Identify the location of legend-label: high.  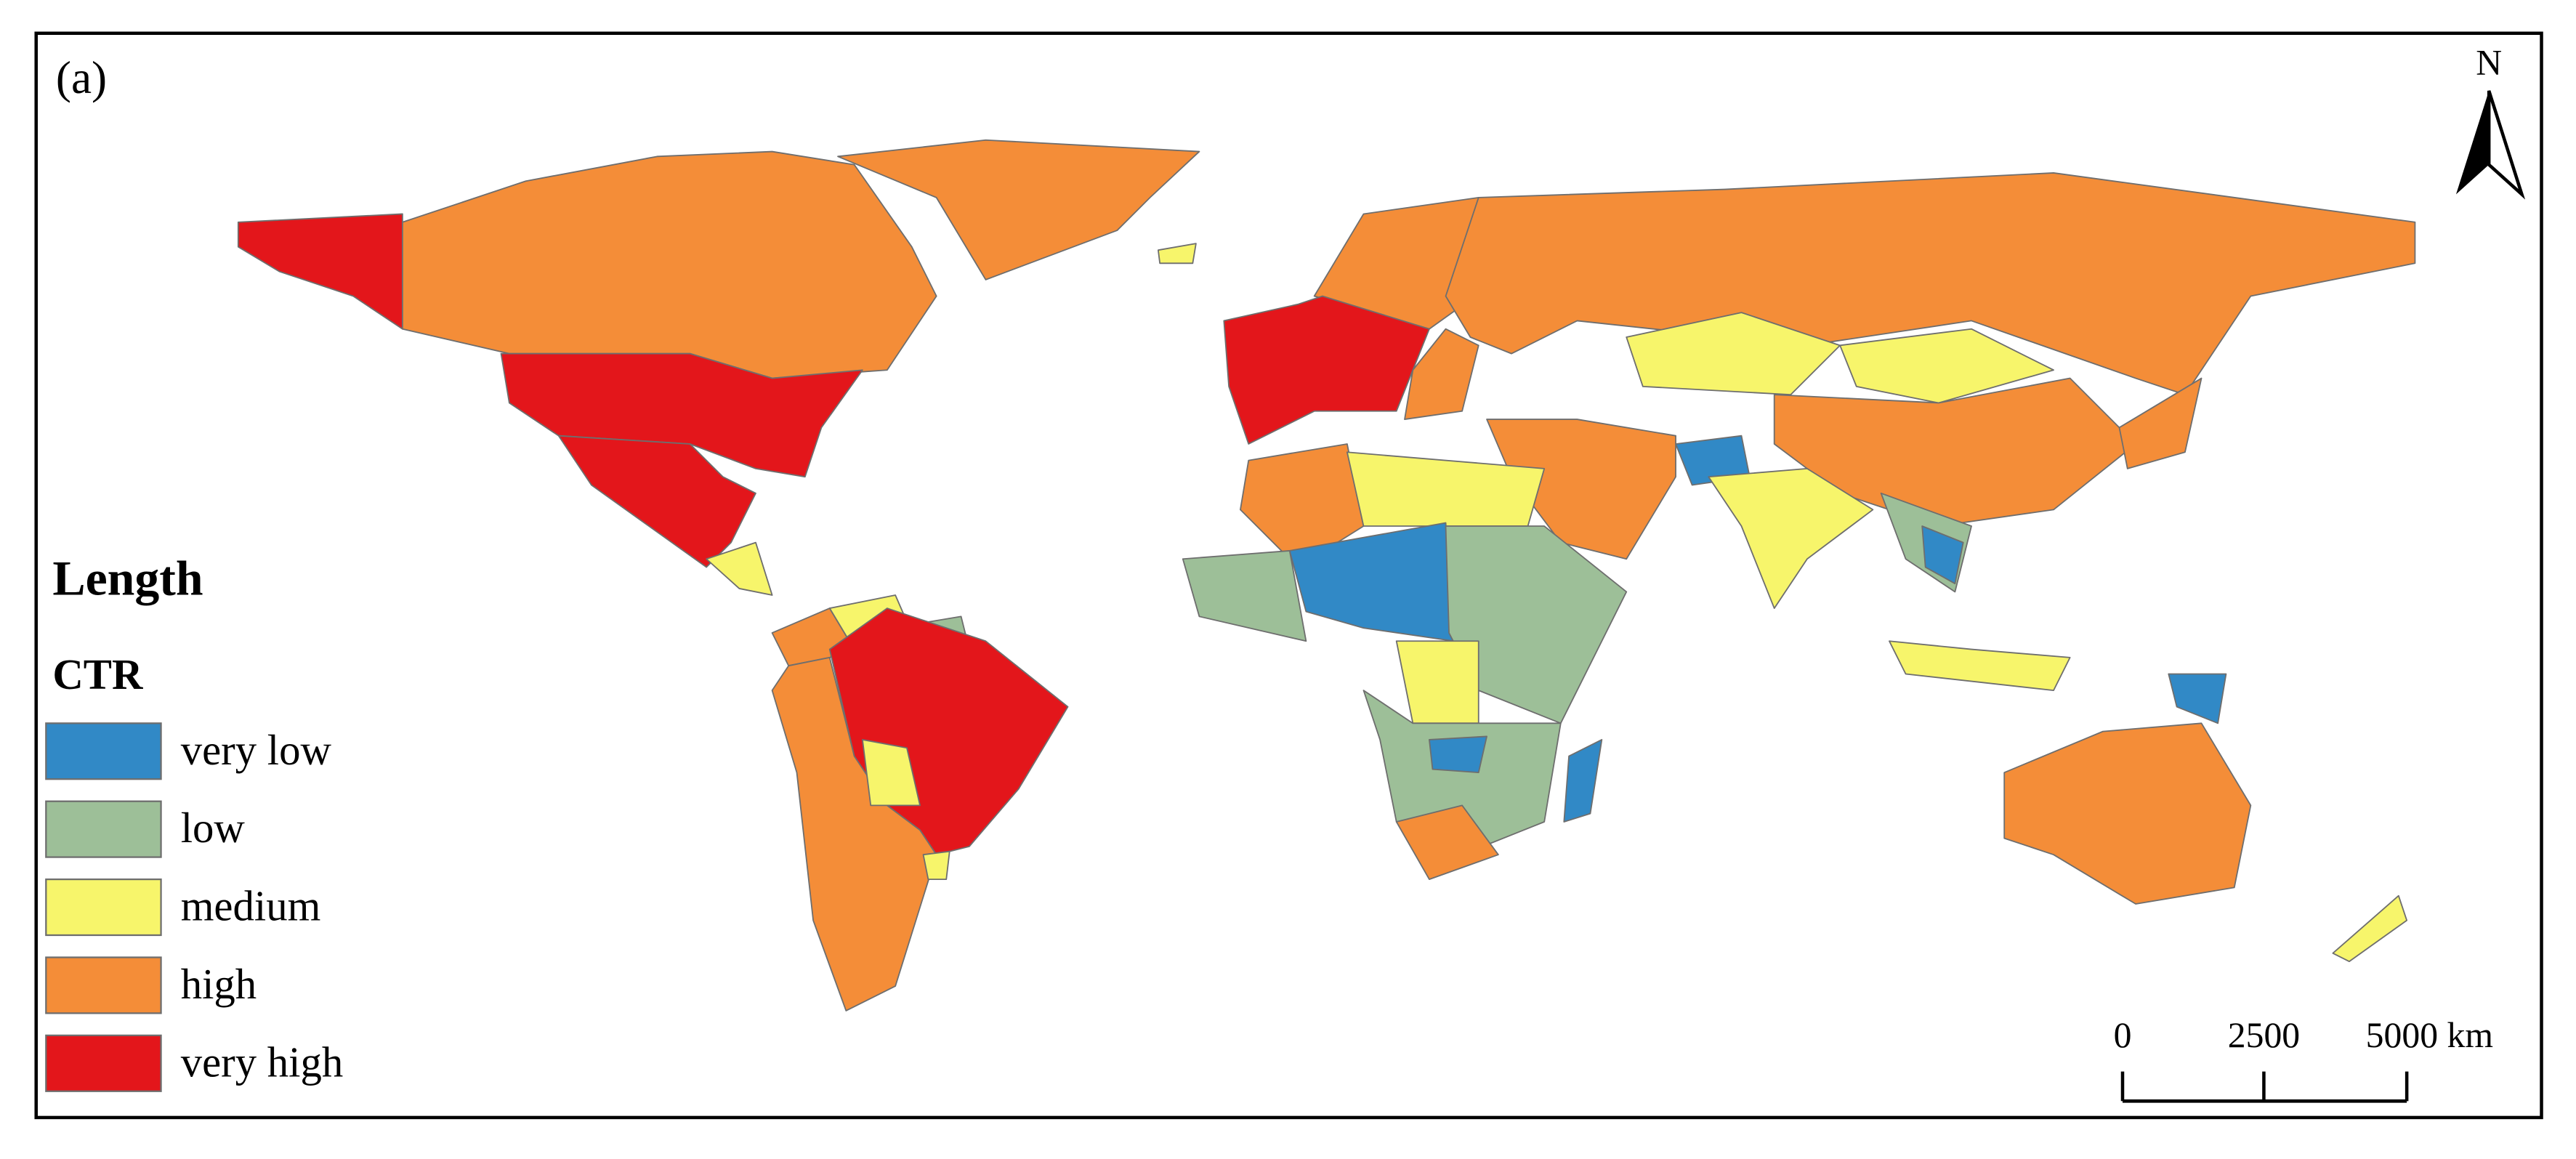
(219, 984).